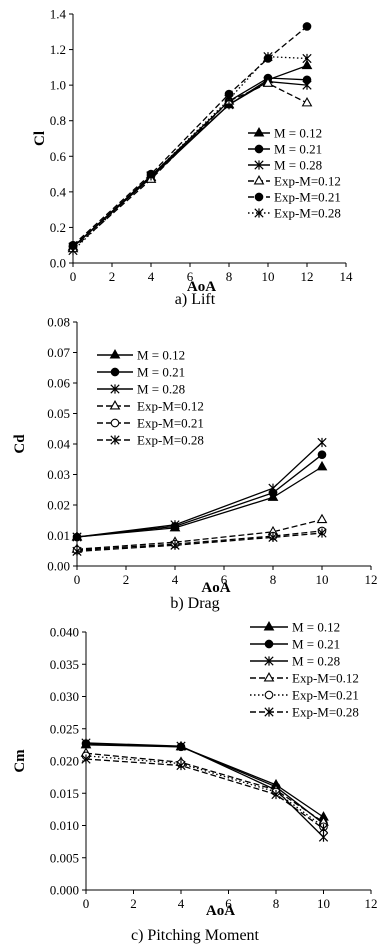  Describe the element at coordinates (58, 352) in the screenshot. I see `drag-y-tick-label: 0.07` at that location.